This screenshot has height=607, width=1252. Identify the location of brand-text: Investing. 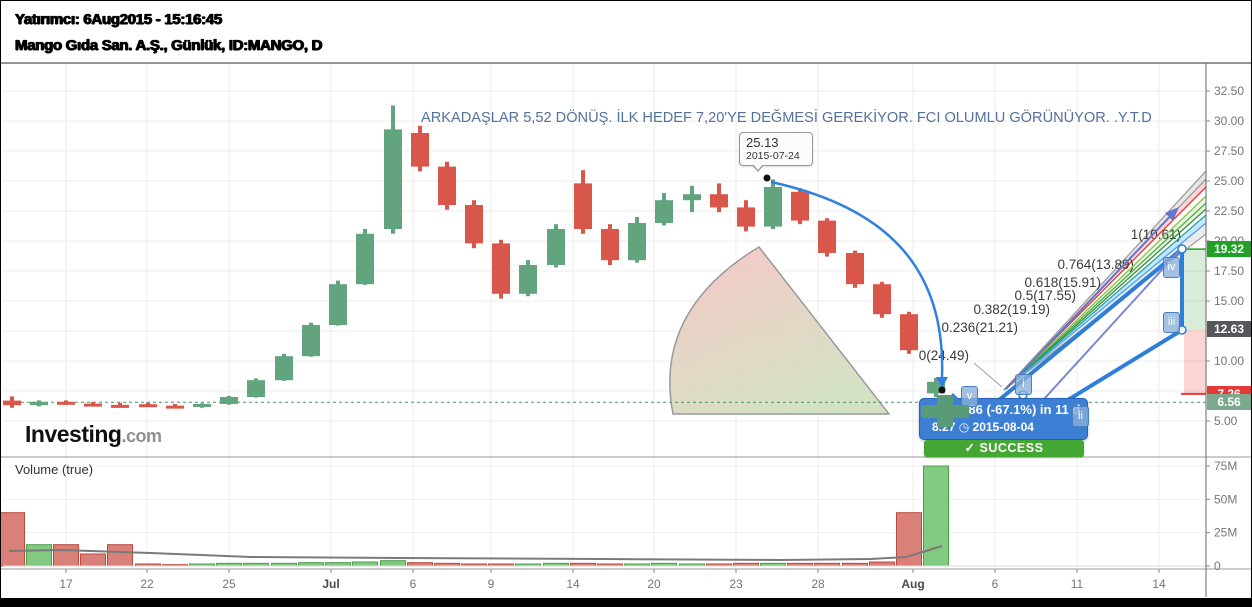
(73, 434).